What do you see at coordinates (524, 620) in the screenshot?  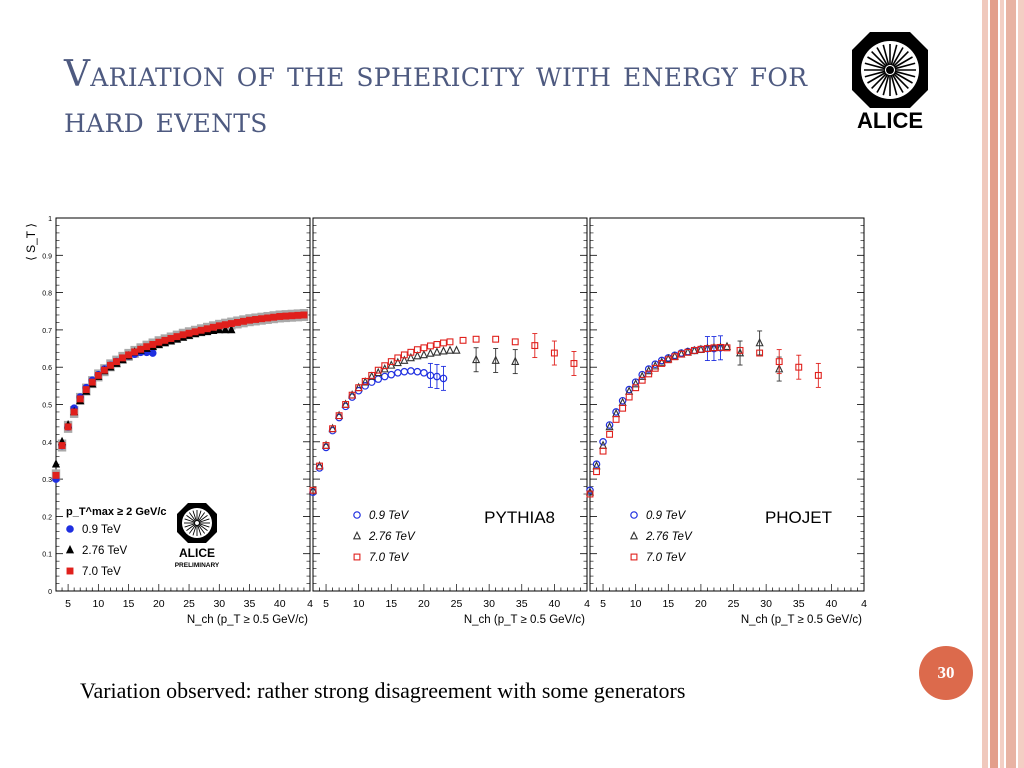 I see `x-axis-label: N_ch (p_T ≥ 0.5 GeV/c)` at bounding box center [524, 620].